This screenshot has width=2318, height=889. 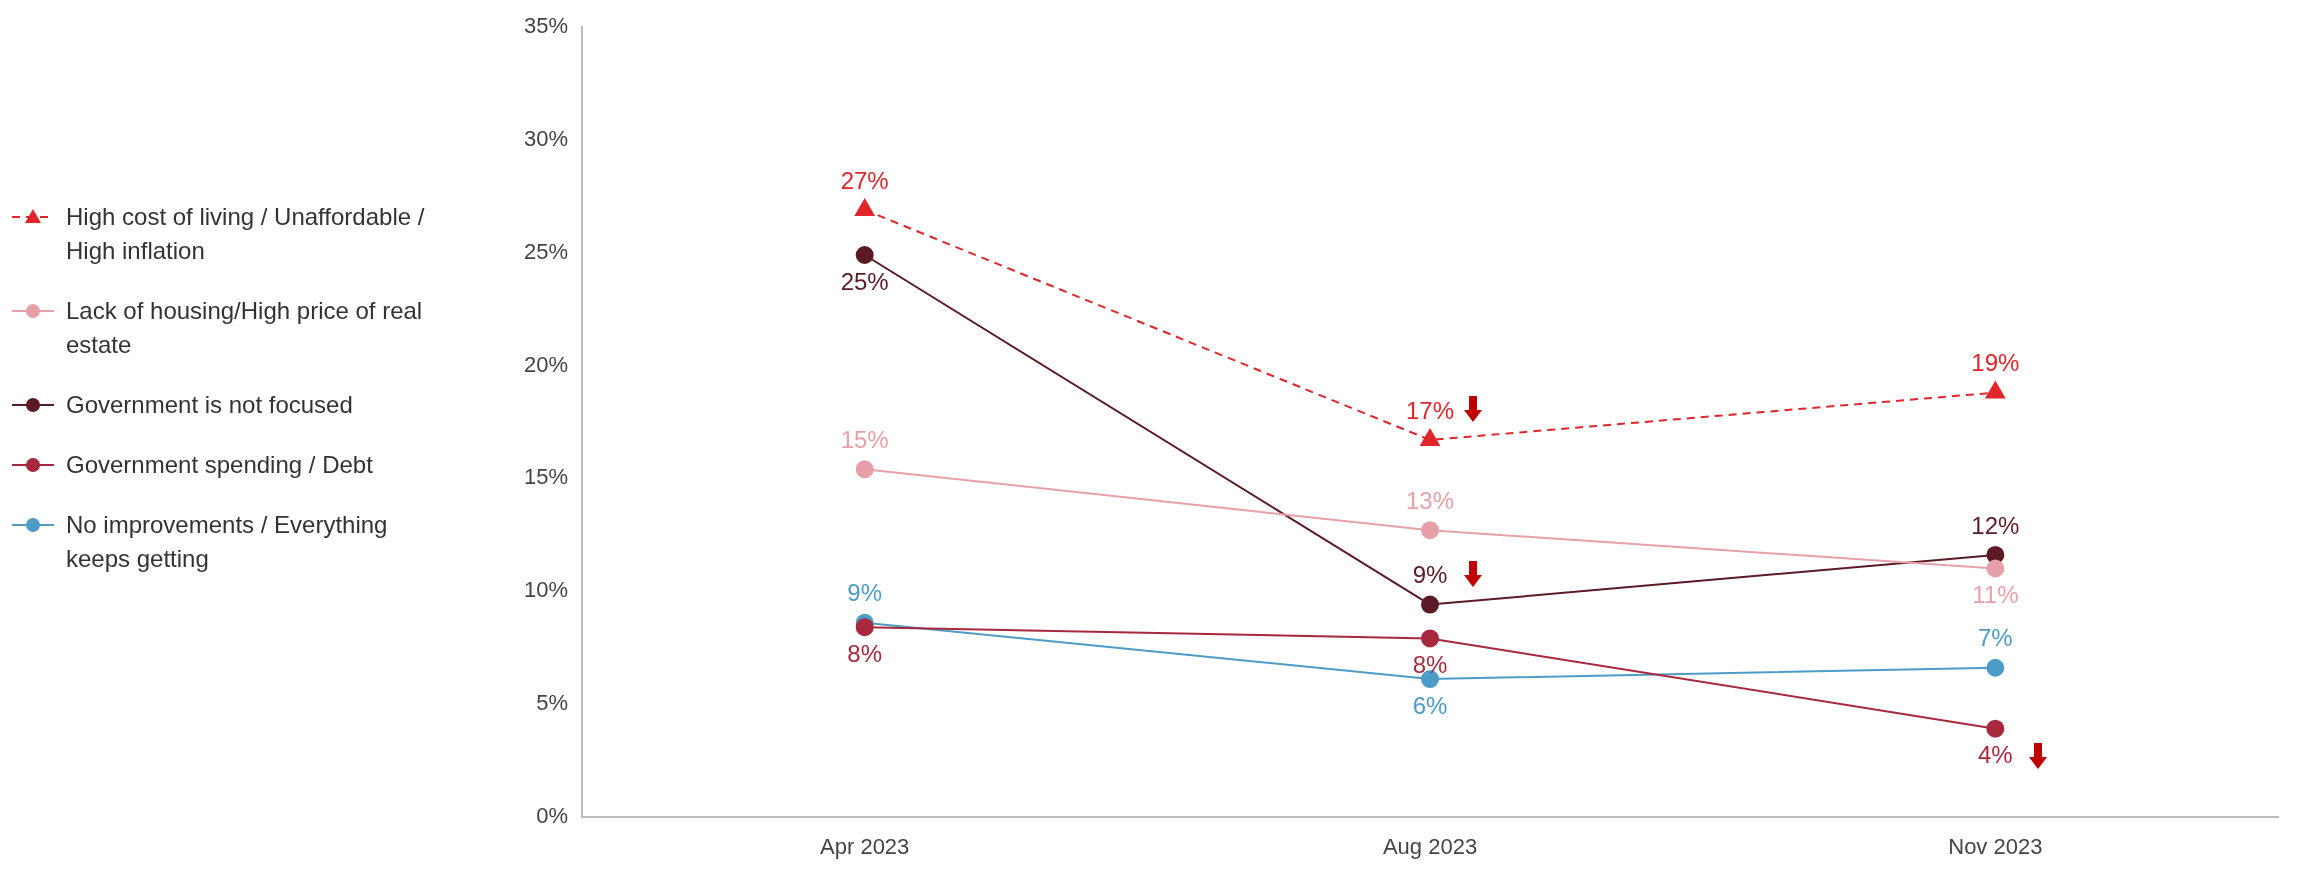 I want to click on data-label: 13%, so click(x=1430, y=500).